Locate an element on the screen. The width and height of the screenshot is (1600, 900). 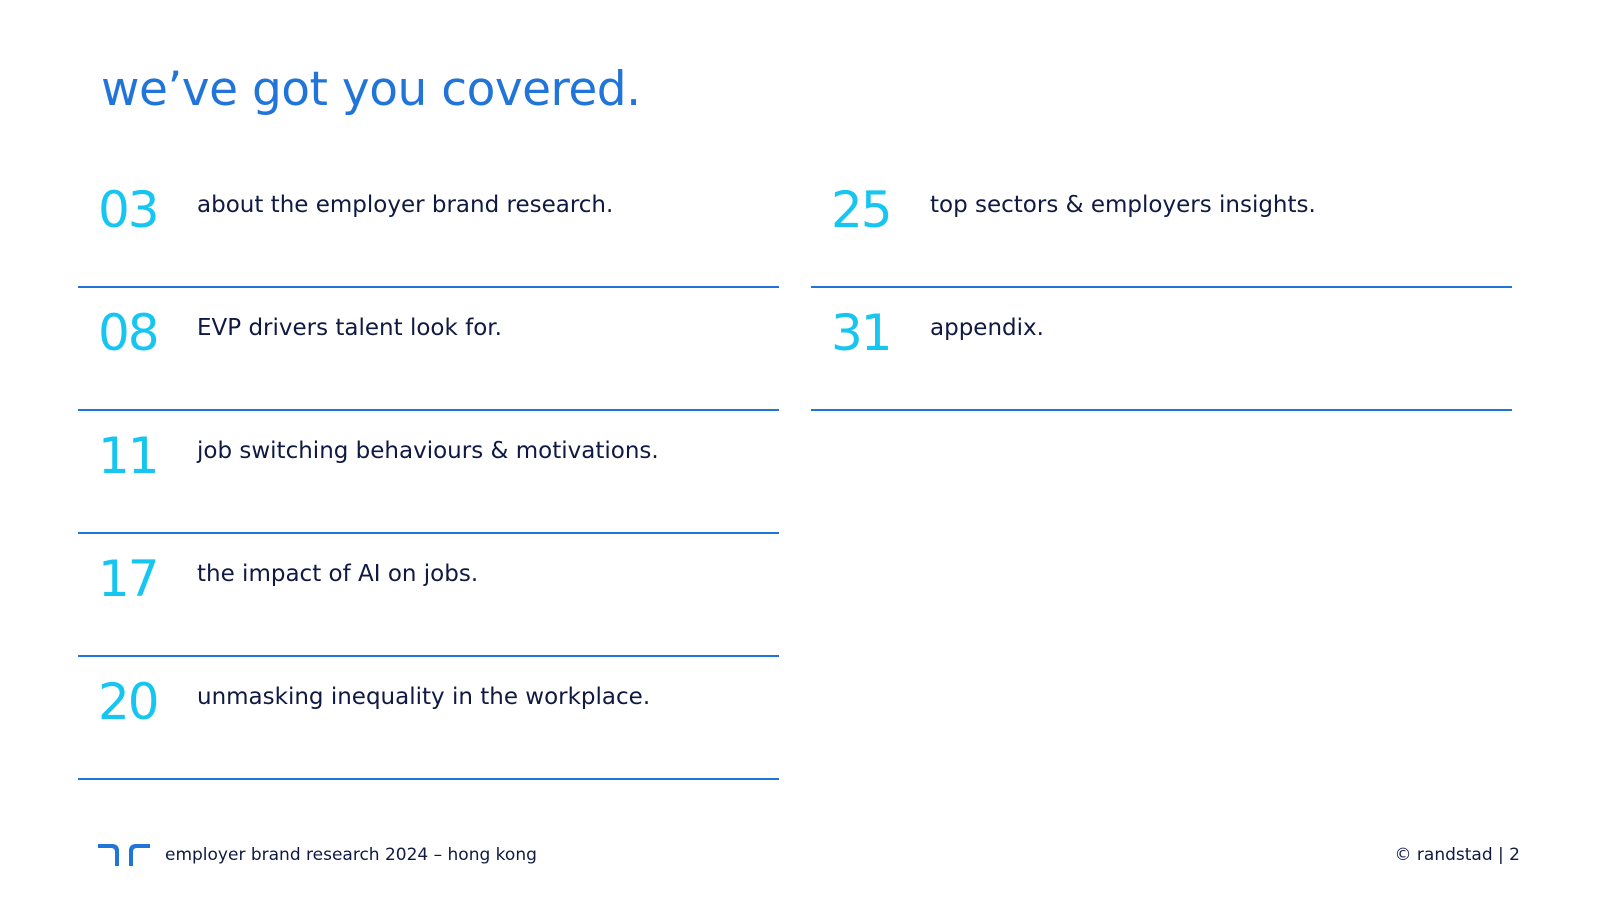
toc-item: 25 top sectors & employers insights. is located at coordinates (1161, 226).